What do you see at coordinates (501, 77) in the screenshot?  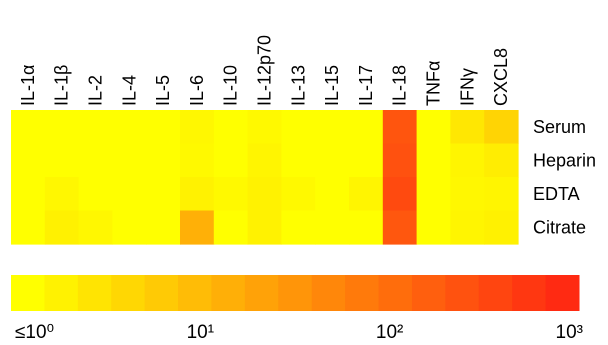 I see `column-label-14: CXCL8` at bounding box center [501, 77].